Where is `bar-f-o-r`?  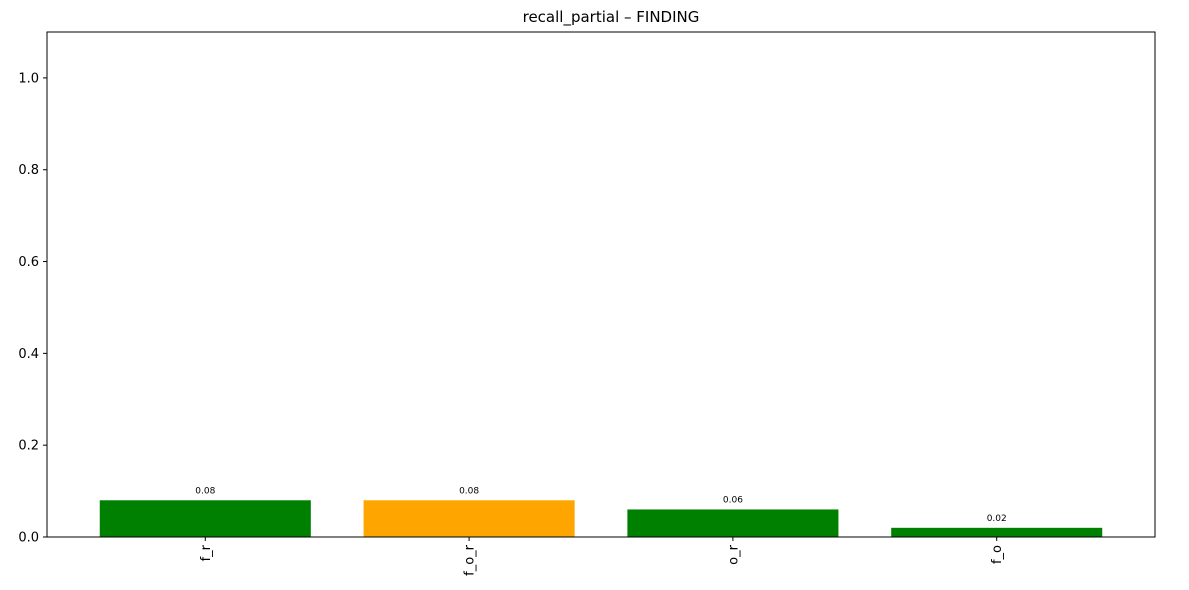 bar-f-o-r is located at coordinates (469, 518).